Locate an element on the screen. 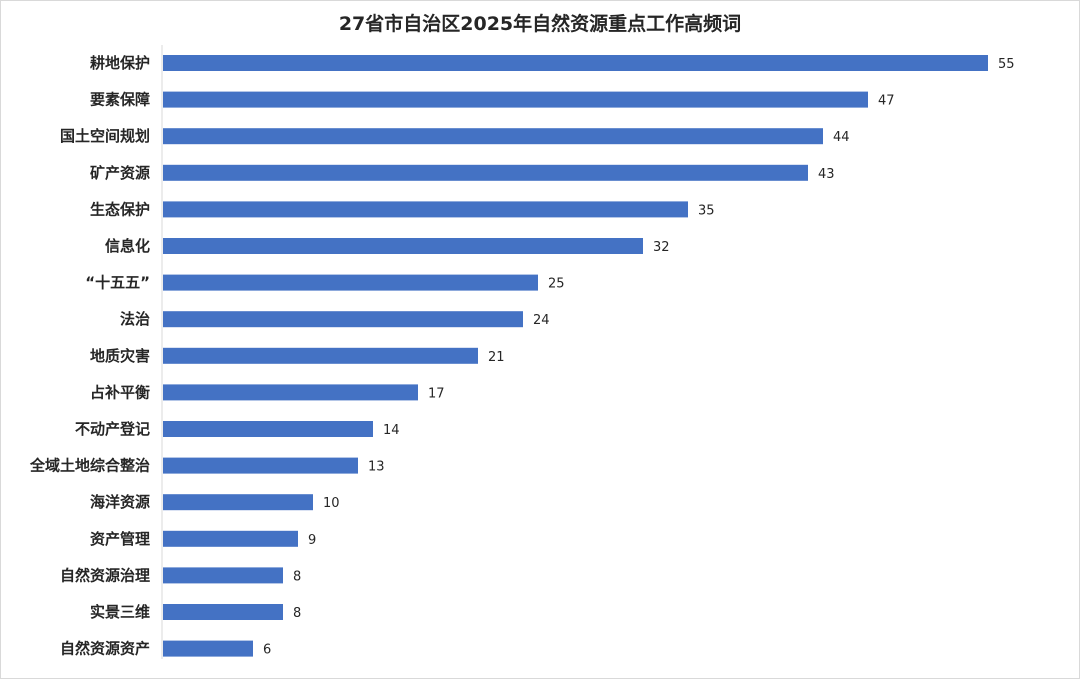  category-label: 占补平衡 is located at coordinates (120, 392).